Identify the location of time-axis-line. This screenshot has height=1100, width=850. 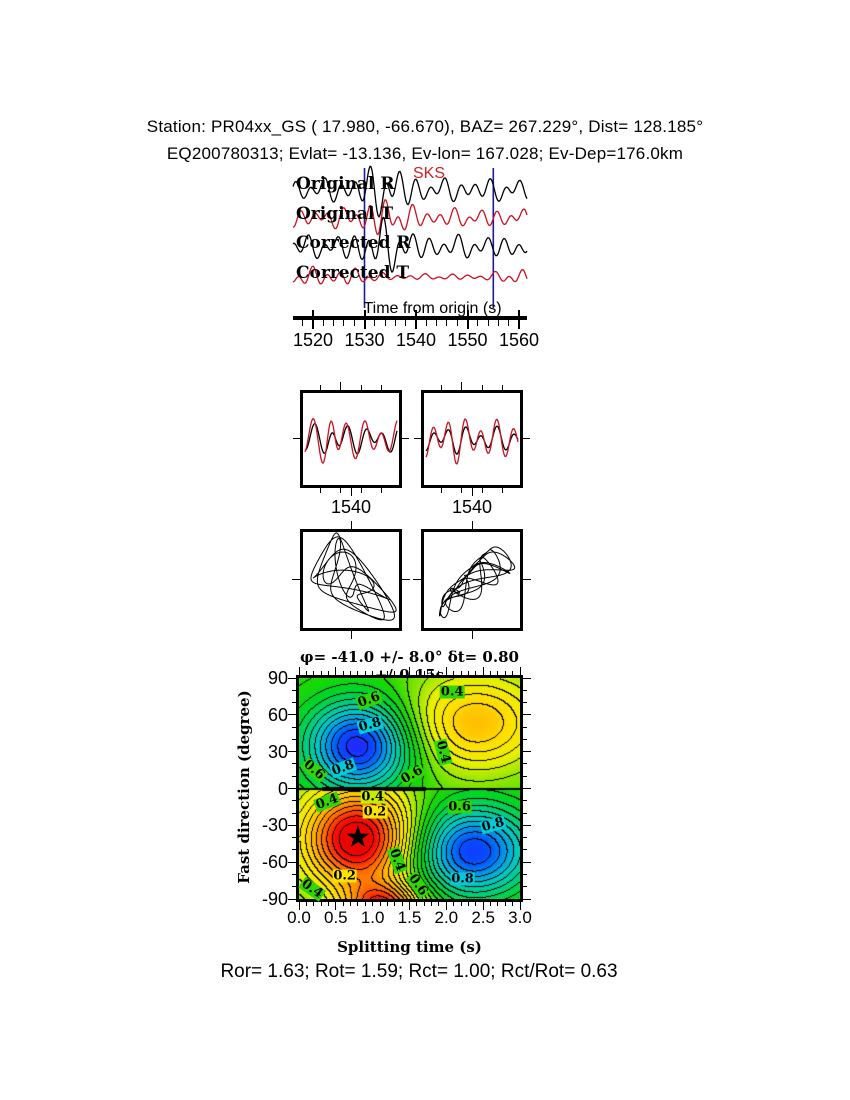
(410, 318).